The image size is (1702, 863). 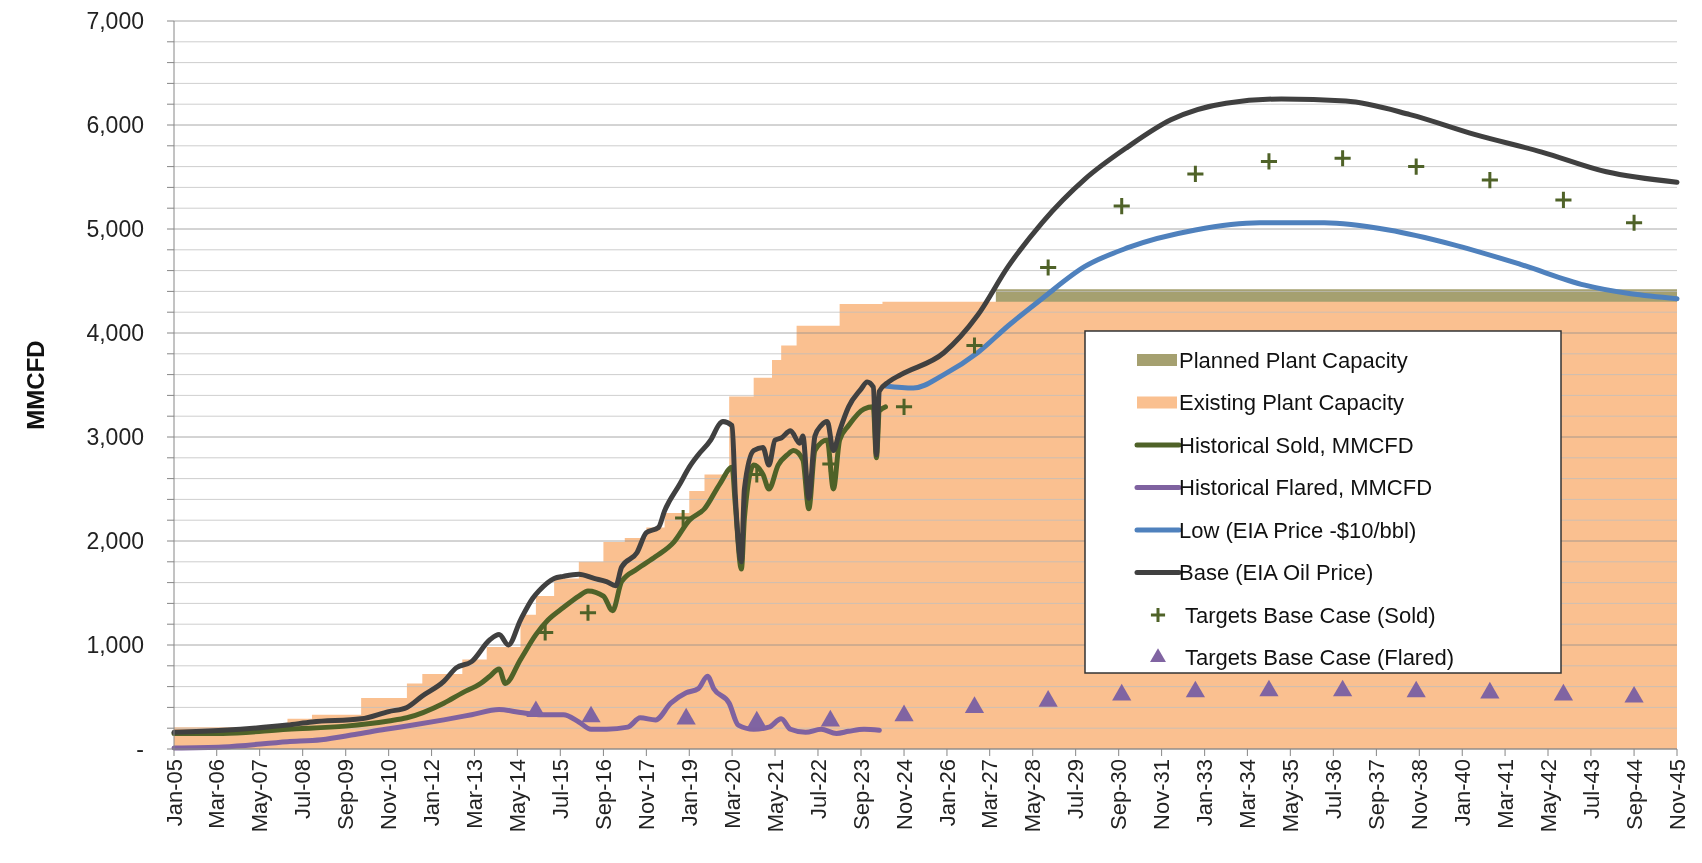 What do you see at coordinates (1205, 793) in the screenshot?
I see `x-tick-label: Jan-33` at bounding box center [1205, 793].